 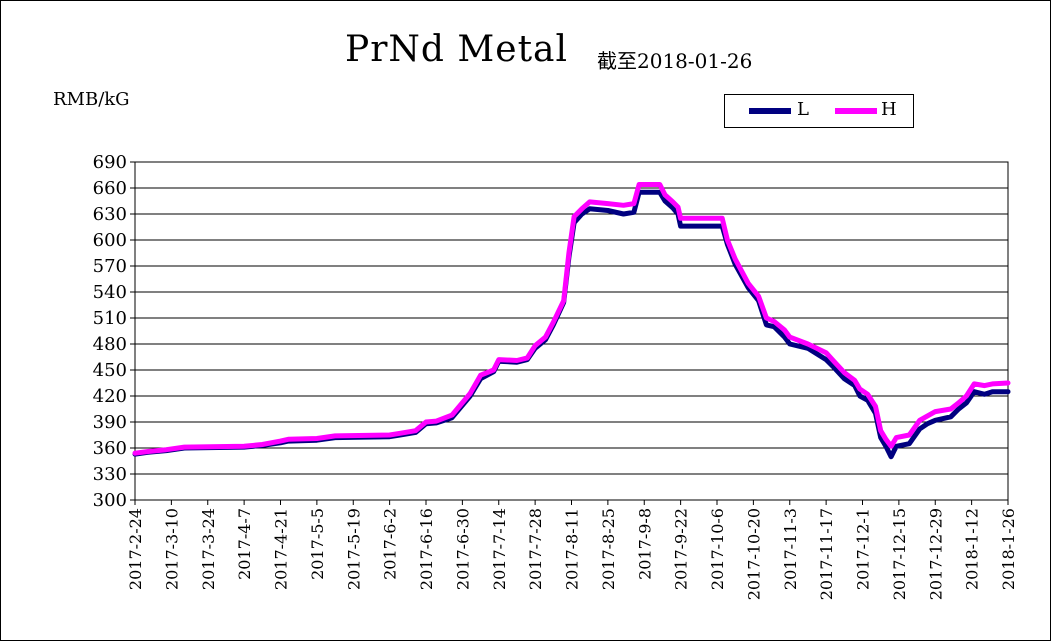 What do you see at coordinates (110, 396) in the screenshot?
I see `y-tick-label-420: 420` at bounding box center [110, 396].